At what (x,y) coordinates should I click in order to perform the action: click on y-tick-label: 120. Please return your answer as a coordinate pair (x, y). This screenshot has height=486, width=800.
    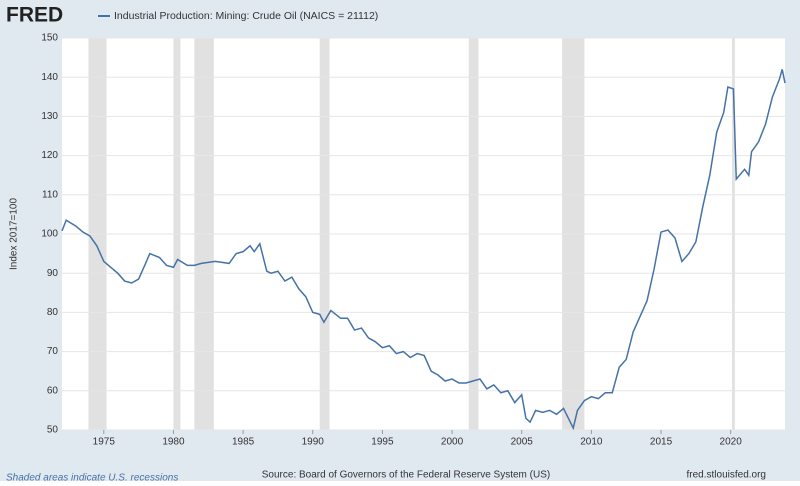
    Looking at the image, I should click on (49, 155).